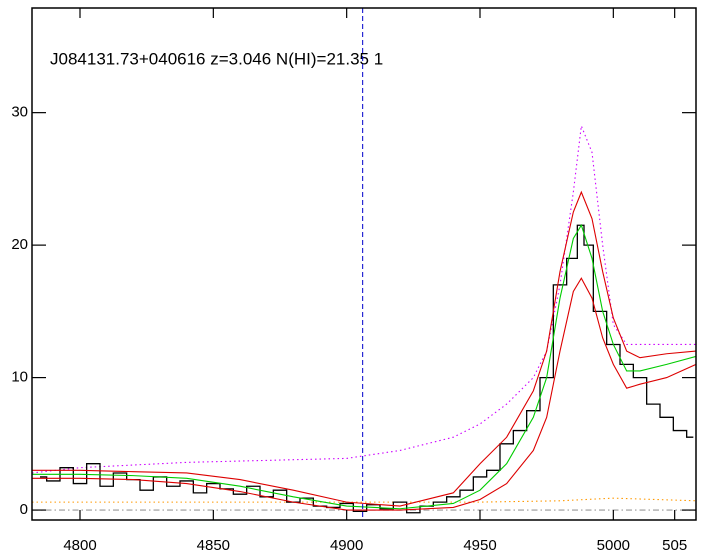 The width and height of the screenshot is (704, 556). Describe the element at coordinates (674, 545) in the screenshot. I see `x-tick-label: 505` at that location.